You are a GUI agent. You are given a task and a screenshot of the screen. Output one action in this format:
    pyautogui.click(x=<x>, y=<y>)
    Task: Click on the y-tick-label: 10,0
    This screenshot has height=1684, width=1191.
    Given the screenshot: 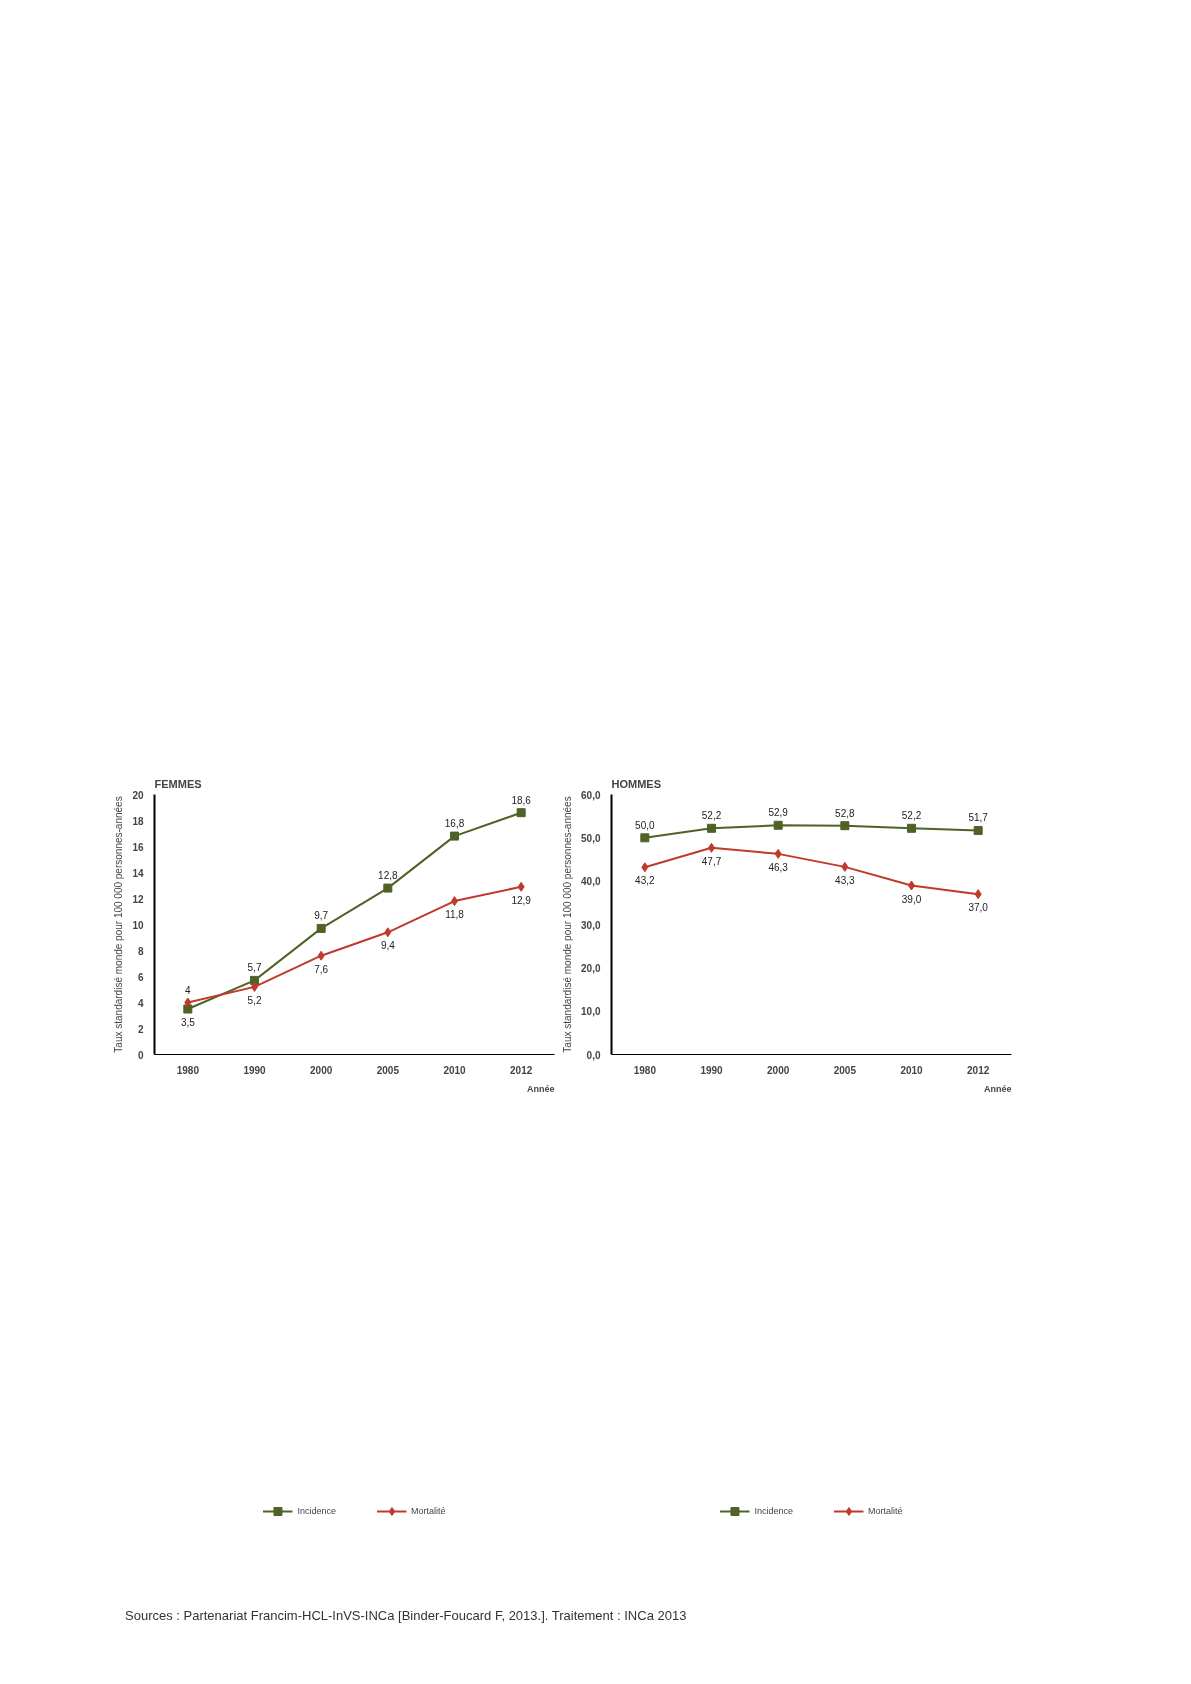 What is the action you would take?
    pyautogui.click(x=591, y=1012)
    